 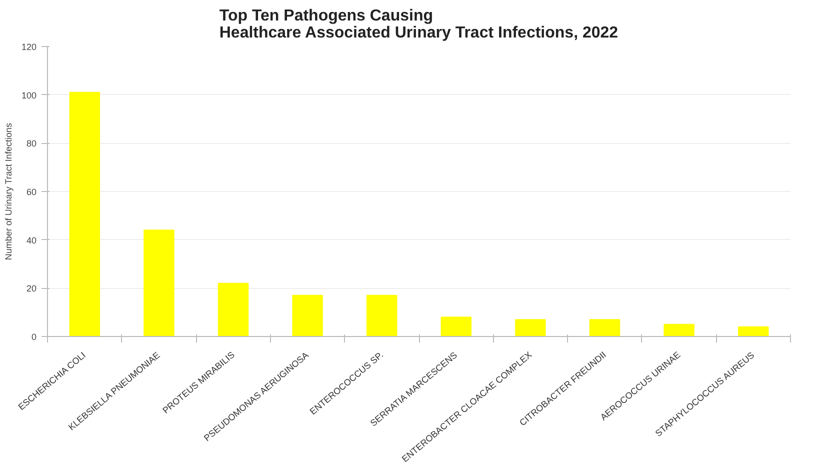 What do you see at coordinates (29, 95) in the screenshot?
I see `y-tick-label: 100` at bounding box center [29, 95].